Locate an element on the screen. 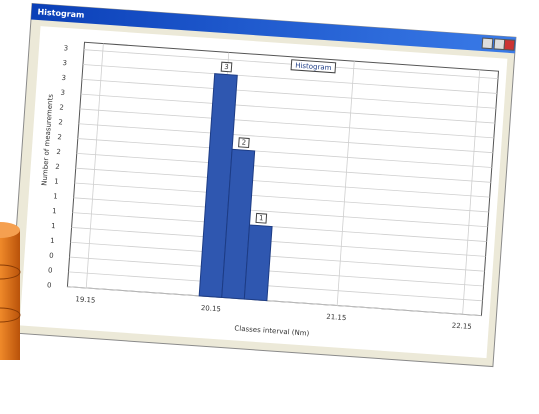 This screenshot has width=539, height=414. x-tick-label: 19.15 is located at coordinates (85, 299).